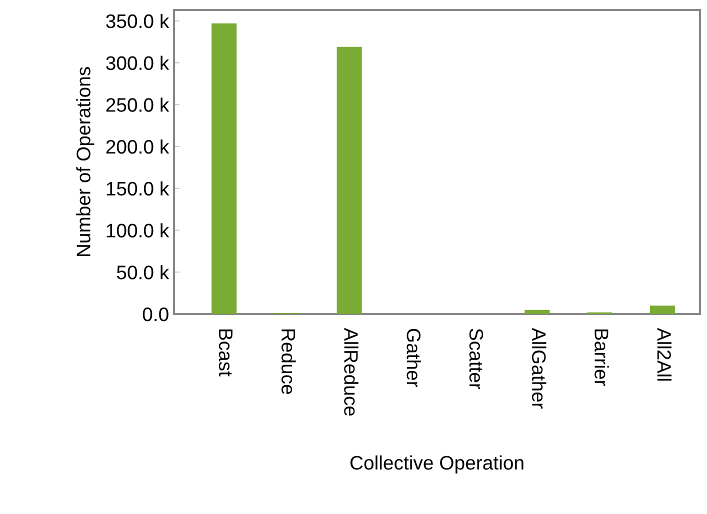 The width and height of the screenshot is (707, 514). Describe the element at coordinates (155, 314) in the screenshot. I see `y-tick-label: 0.0` at that location.